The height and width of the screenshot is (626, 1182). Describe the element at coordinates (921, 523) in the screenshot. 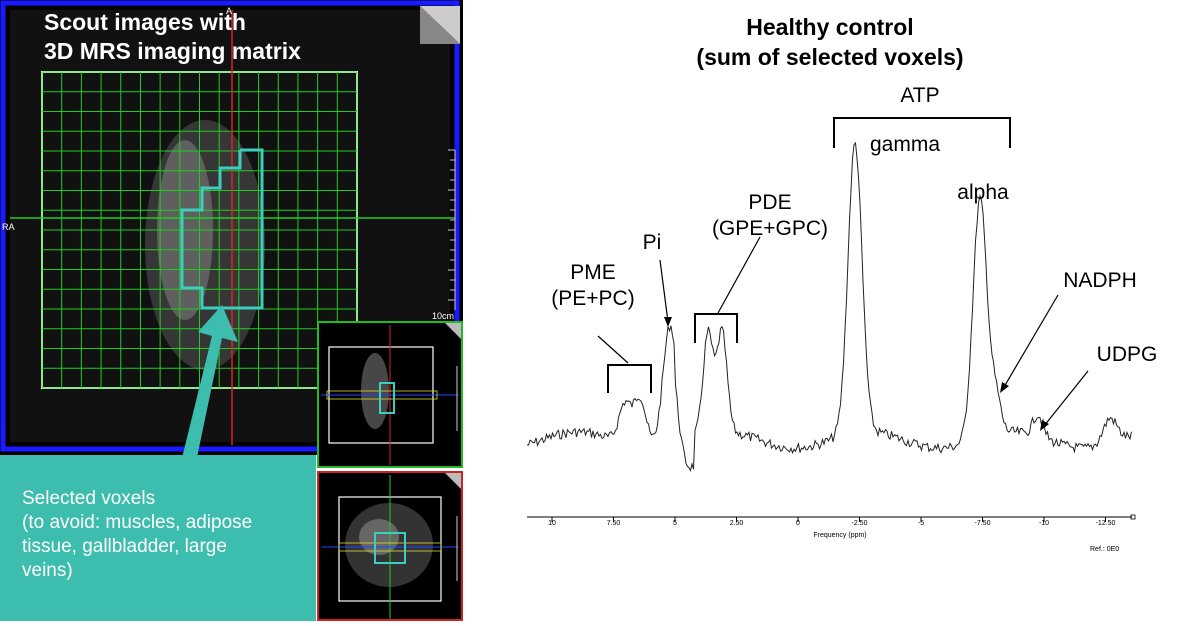

I see `axis-tick-label: -5` at that location.